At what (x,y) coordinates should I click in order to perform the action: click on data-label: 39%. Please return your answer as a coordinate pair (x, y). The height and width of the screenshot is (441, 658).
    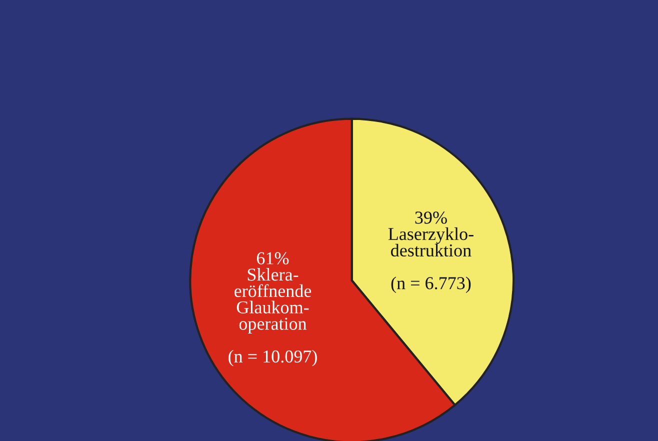
    Looking at the image, I should click on (431, 218).